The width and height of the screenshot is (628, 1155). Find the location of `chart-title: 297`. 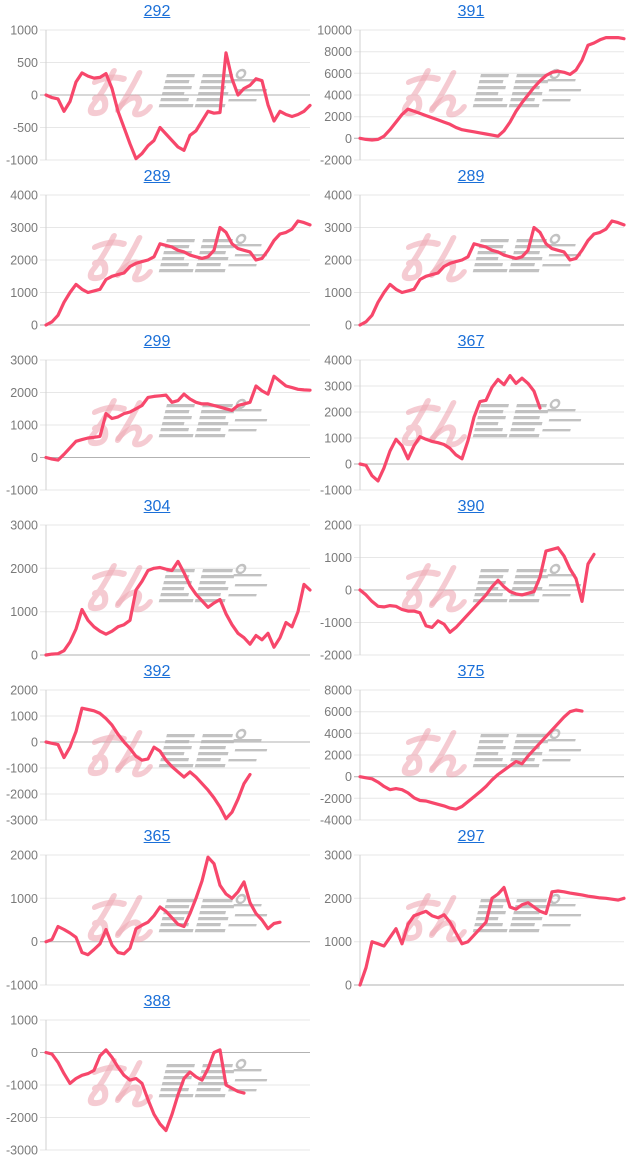

chart-title: 297 is located at coordinates (471, 837).